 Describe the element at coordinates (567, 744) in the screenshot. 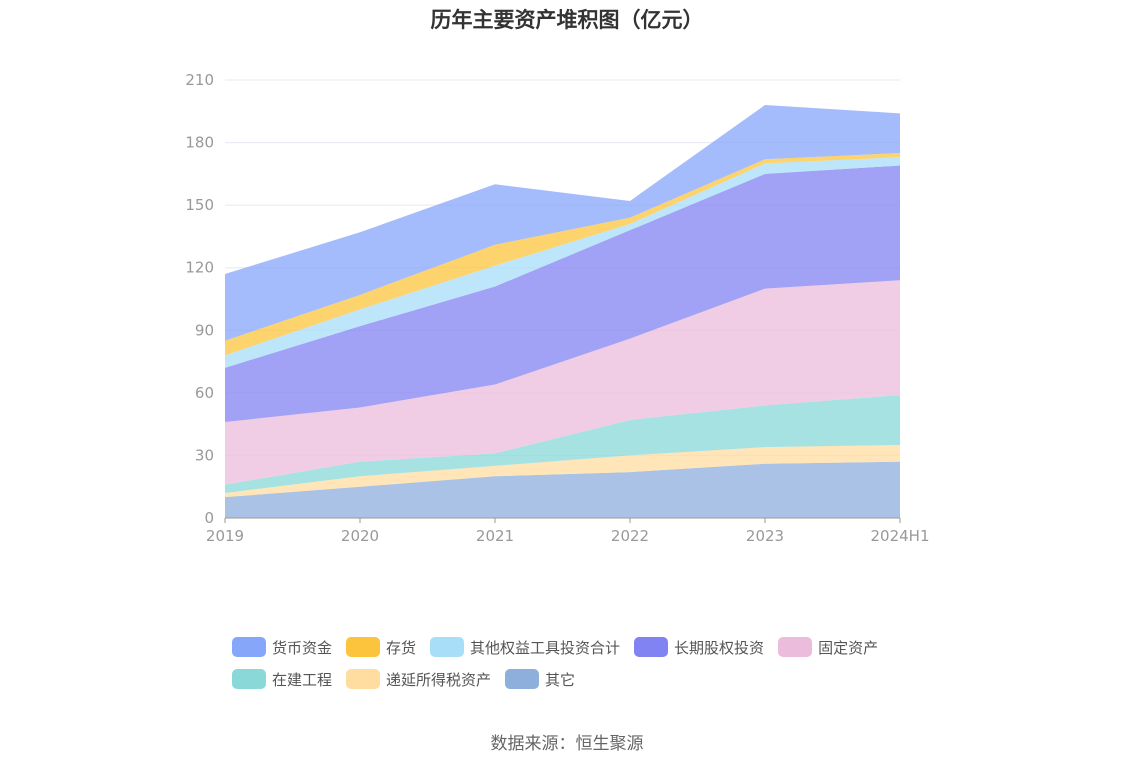

I see `source-note: 数据来源：恒生聚源` at that location.